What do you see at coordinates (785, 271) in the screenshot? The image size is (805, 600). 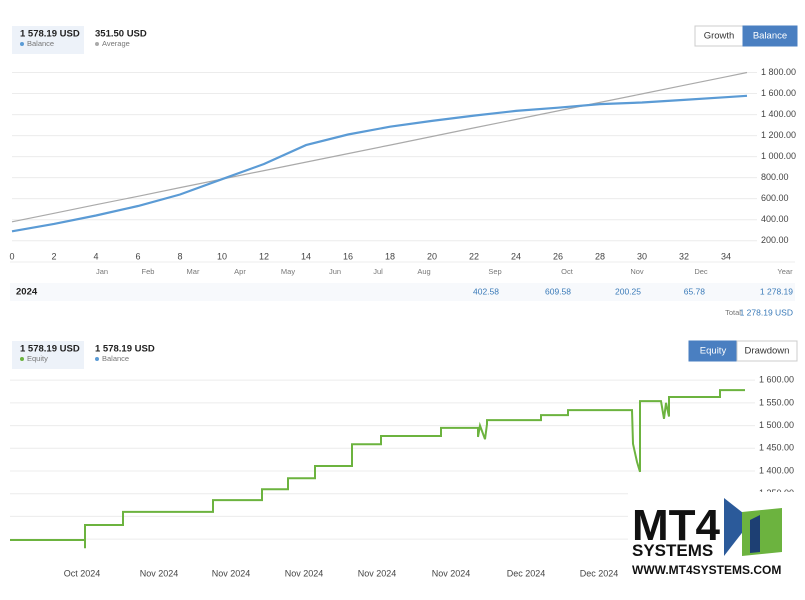 I see `month-header: Year` at bounding box center [785, 271].